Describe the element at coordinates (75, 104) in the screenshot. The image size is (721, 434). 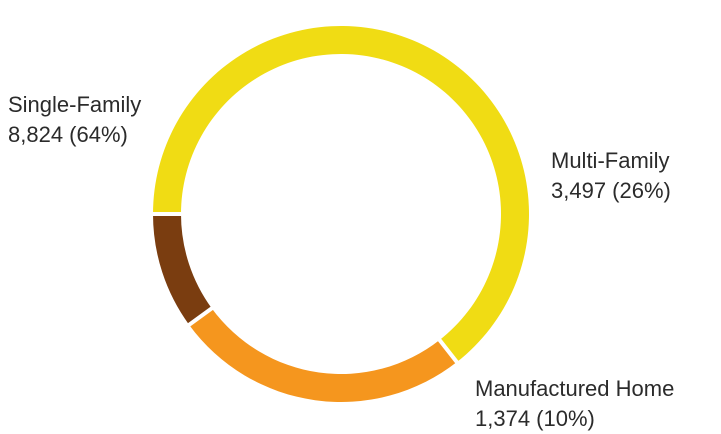
I see `slice-name-single-family: Single-Family` at that location.